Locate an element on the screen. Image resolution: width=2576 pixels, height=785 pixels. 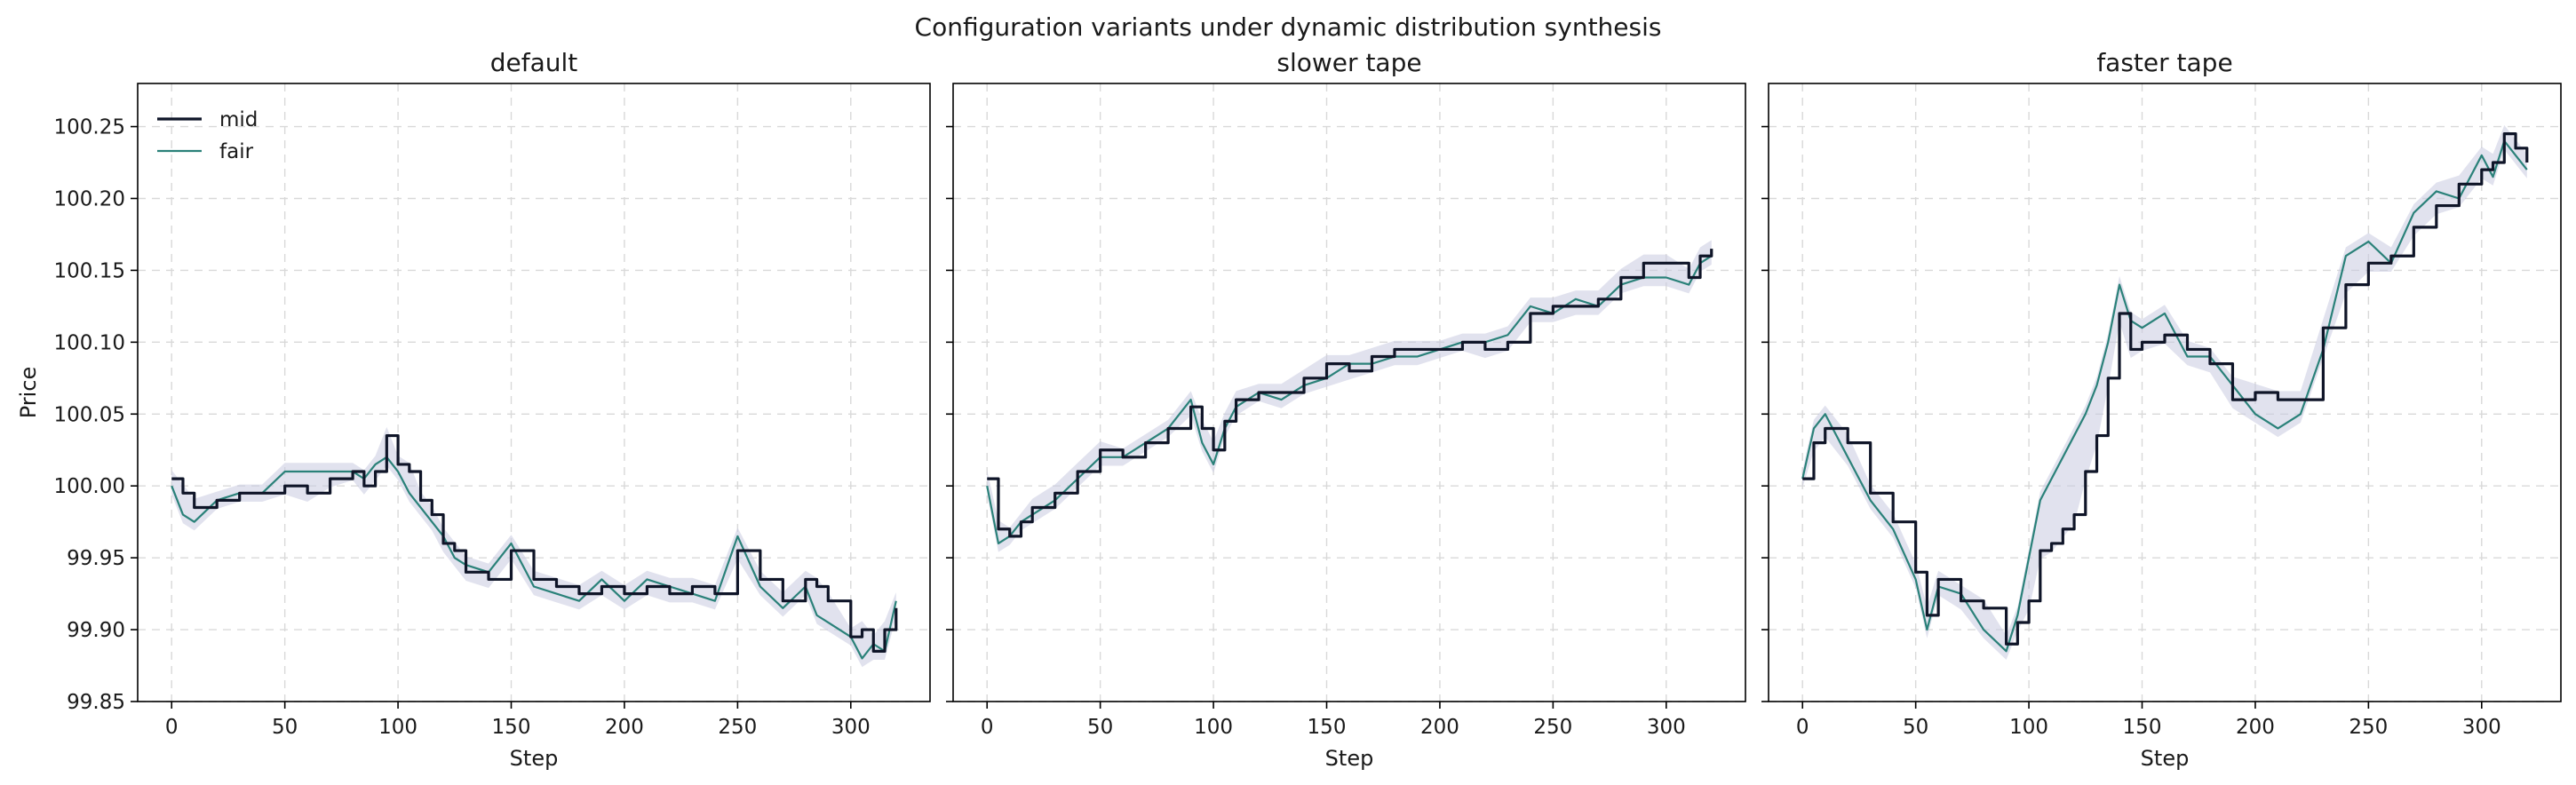
panel-title: faster tape is located at coordinates (2164, 62).